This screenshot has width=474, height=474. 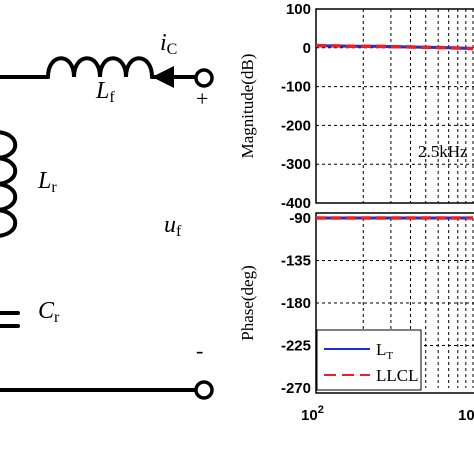 I want to click on phase-y-axis-label: Phase(deg), so click(x=247, y=303).